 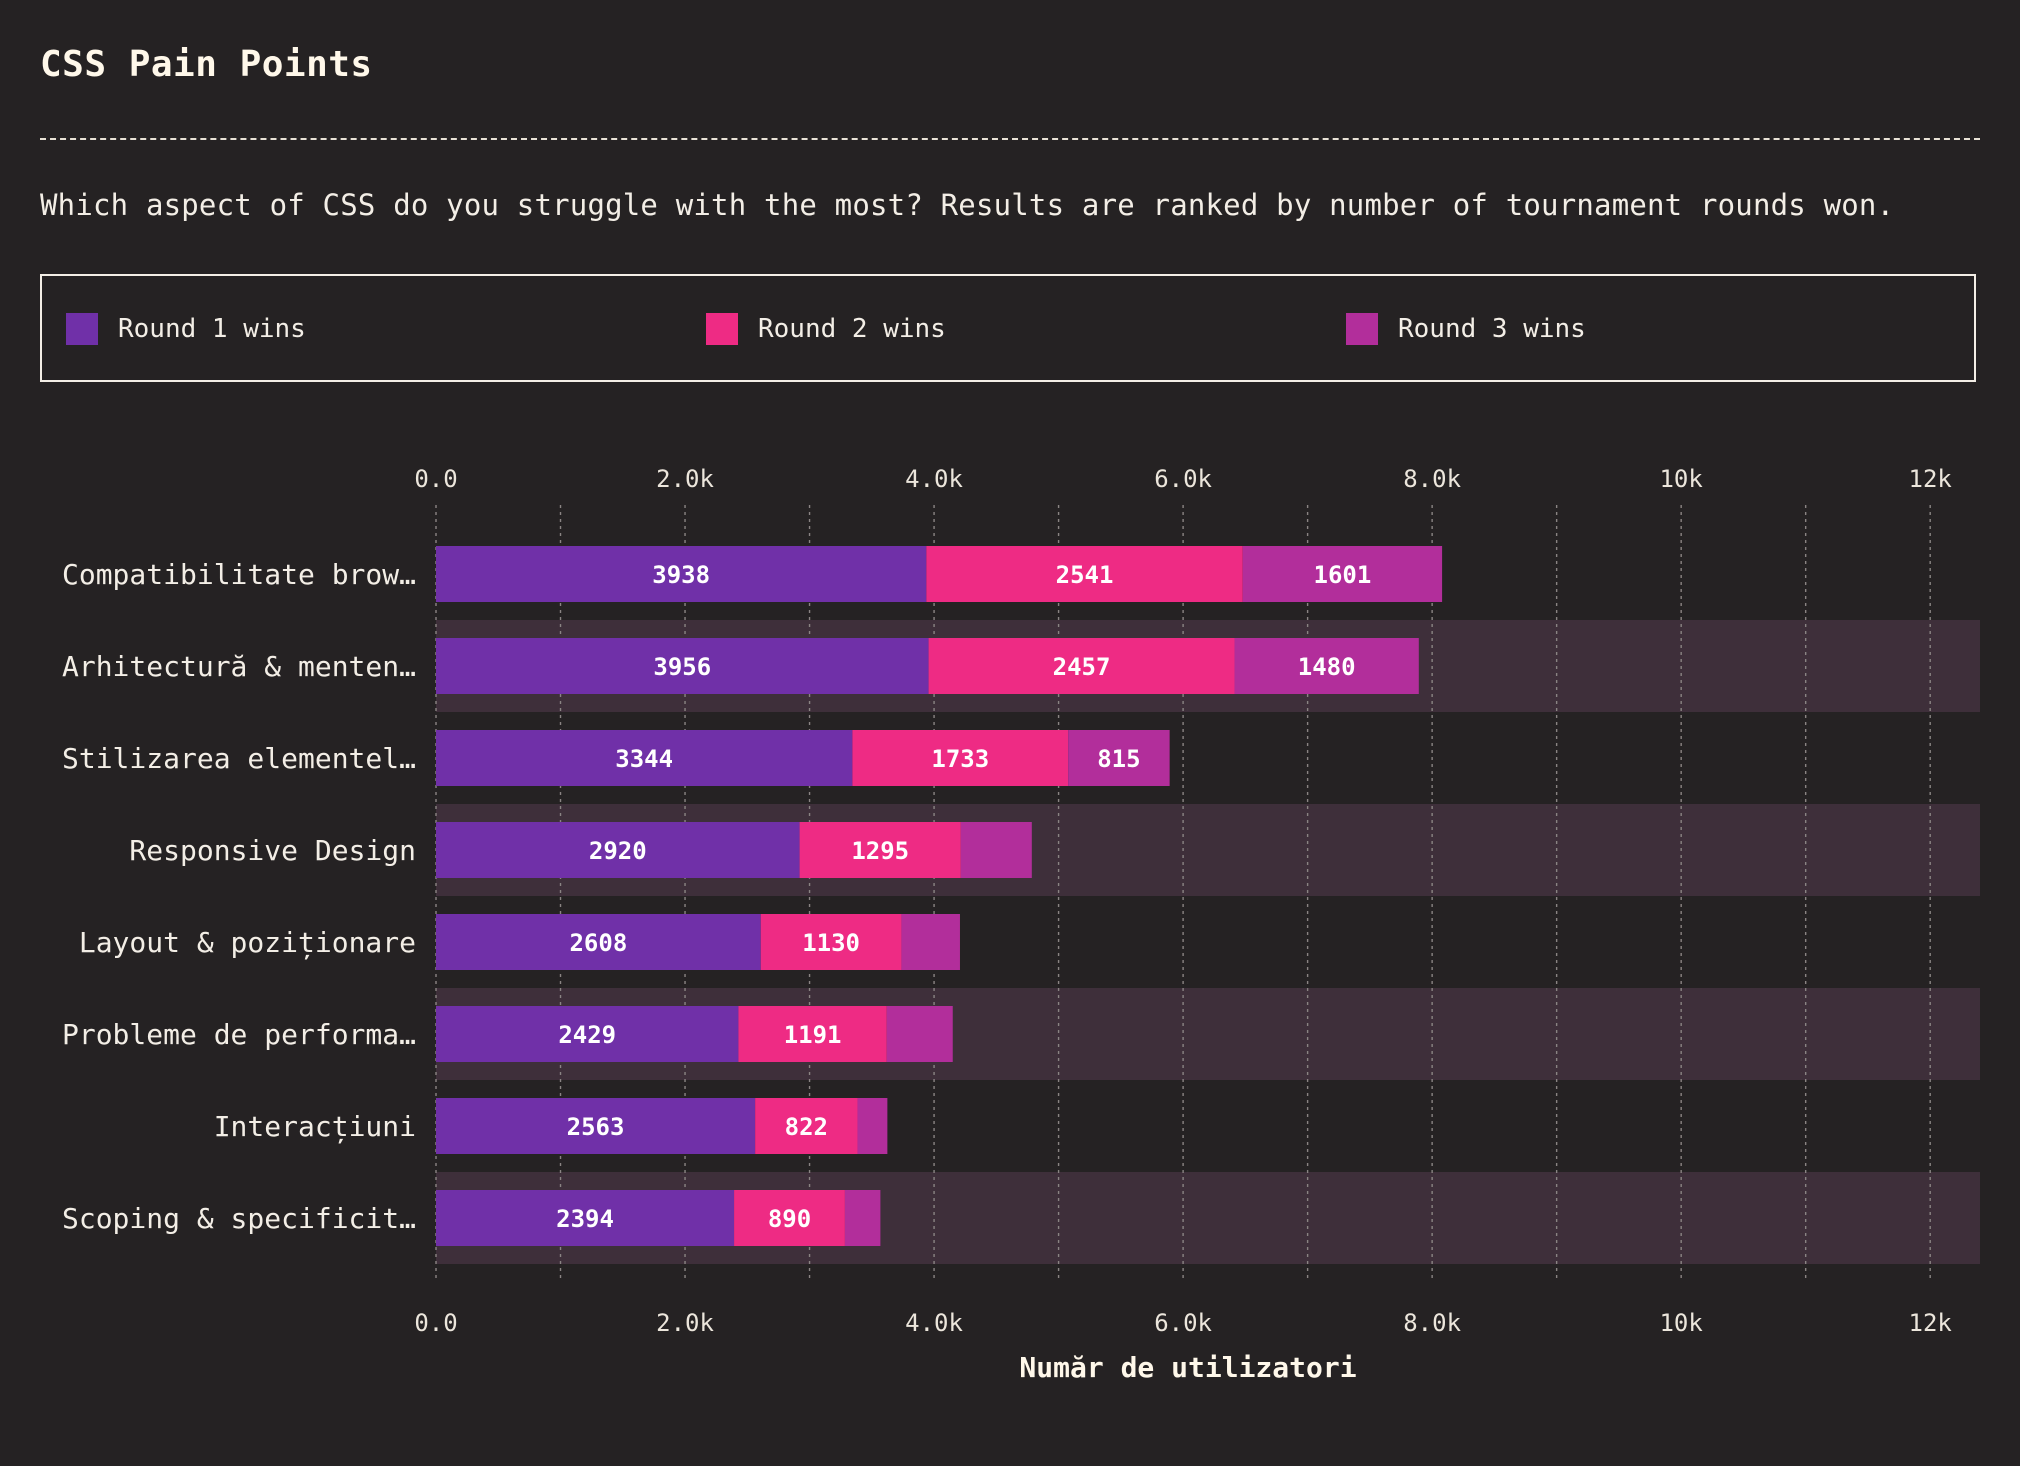 I want to click on legend-label-round-2: Round 2 wins, so click(x=852, y=329).